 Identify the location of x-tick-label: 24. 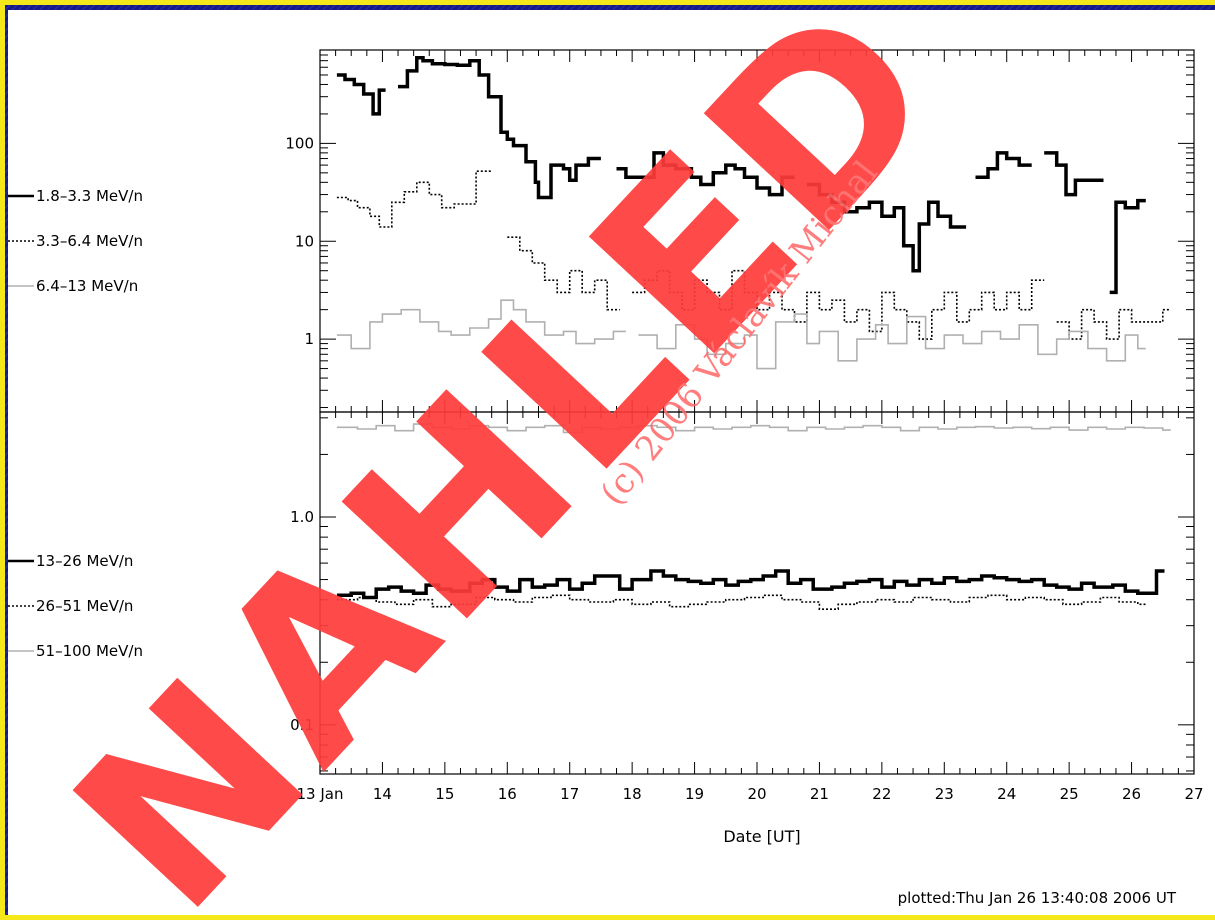
(1006, 794).